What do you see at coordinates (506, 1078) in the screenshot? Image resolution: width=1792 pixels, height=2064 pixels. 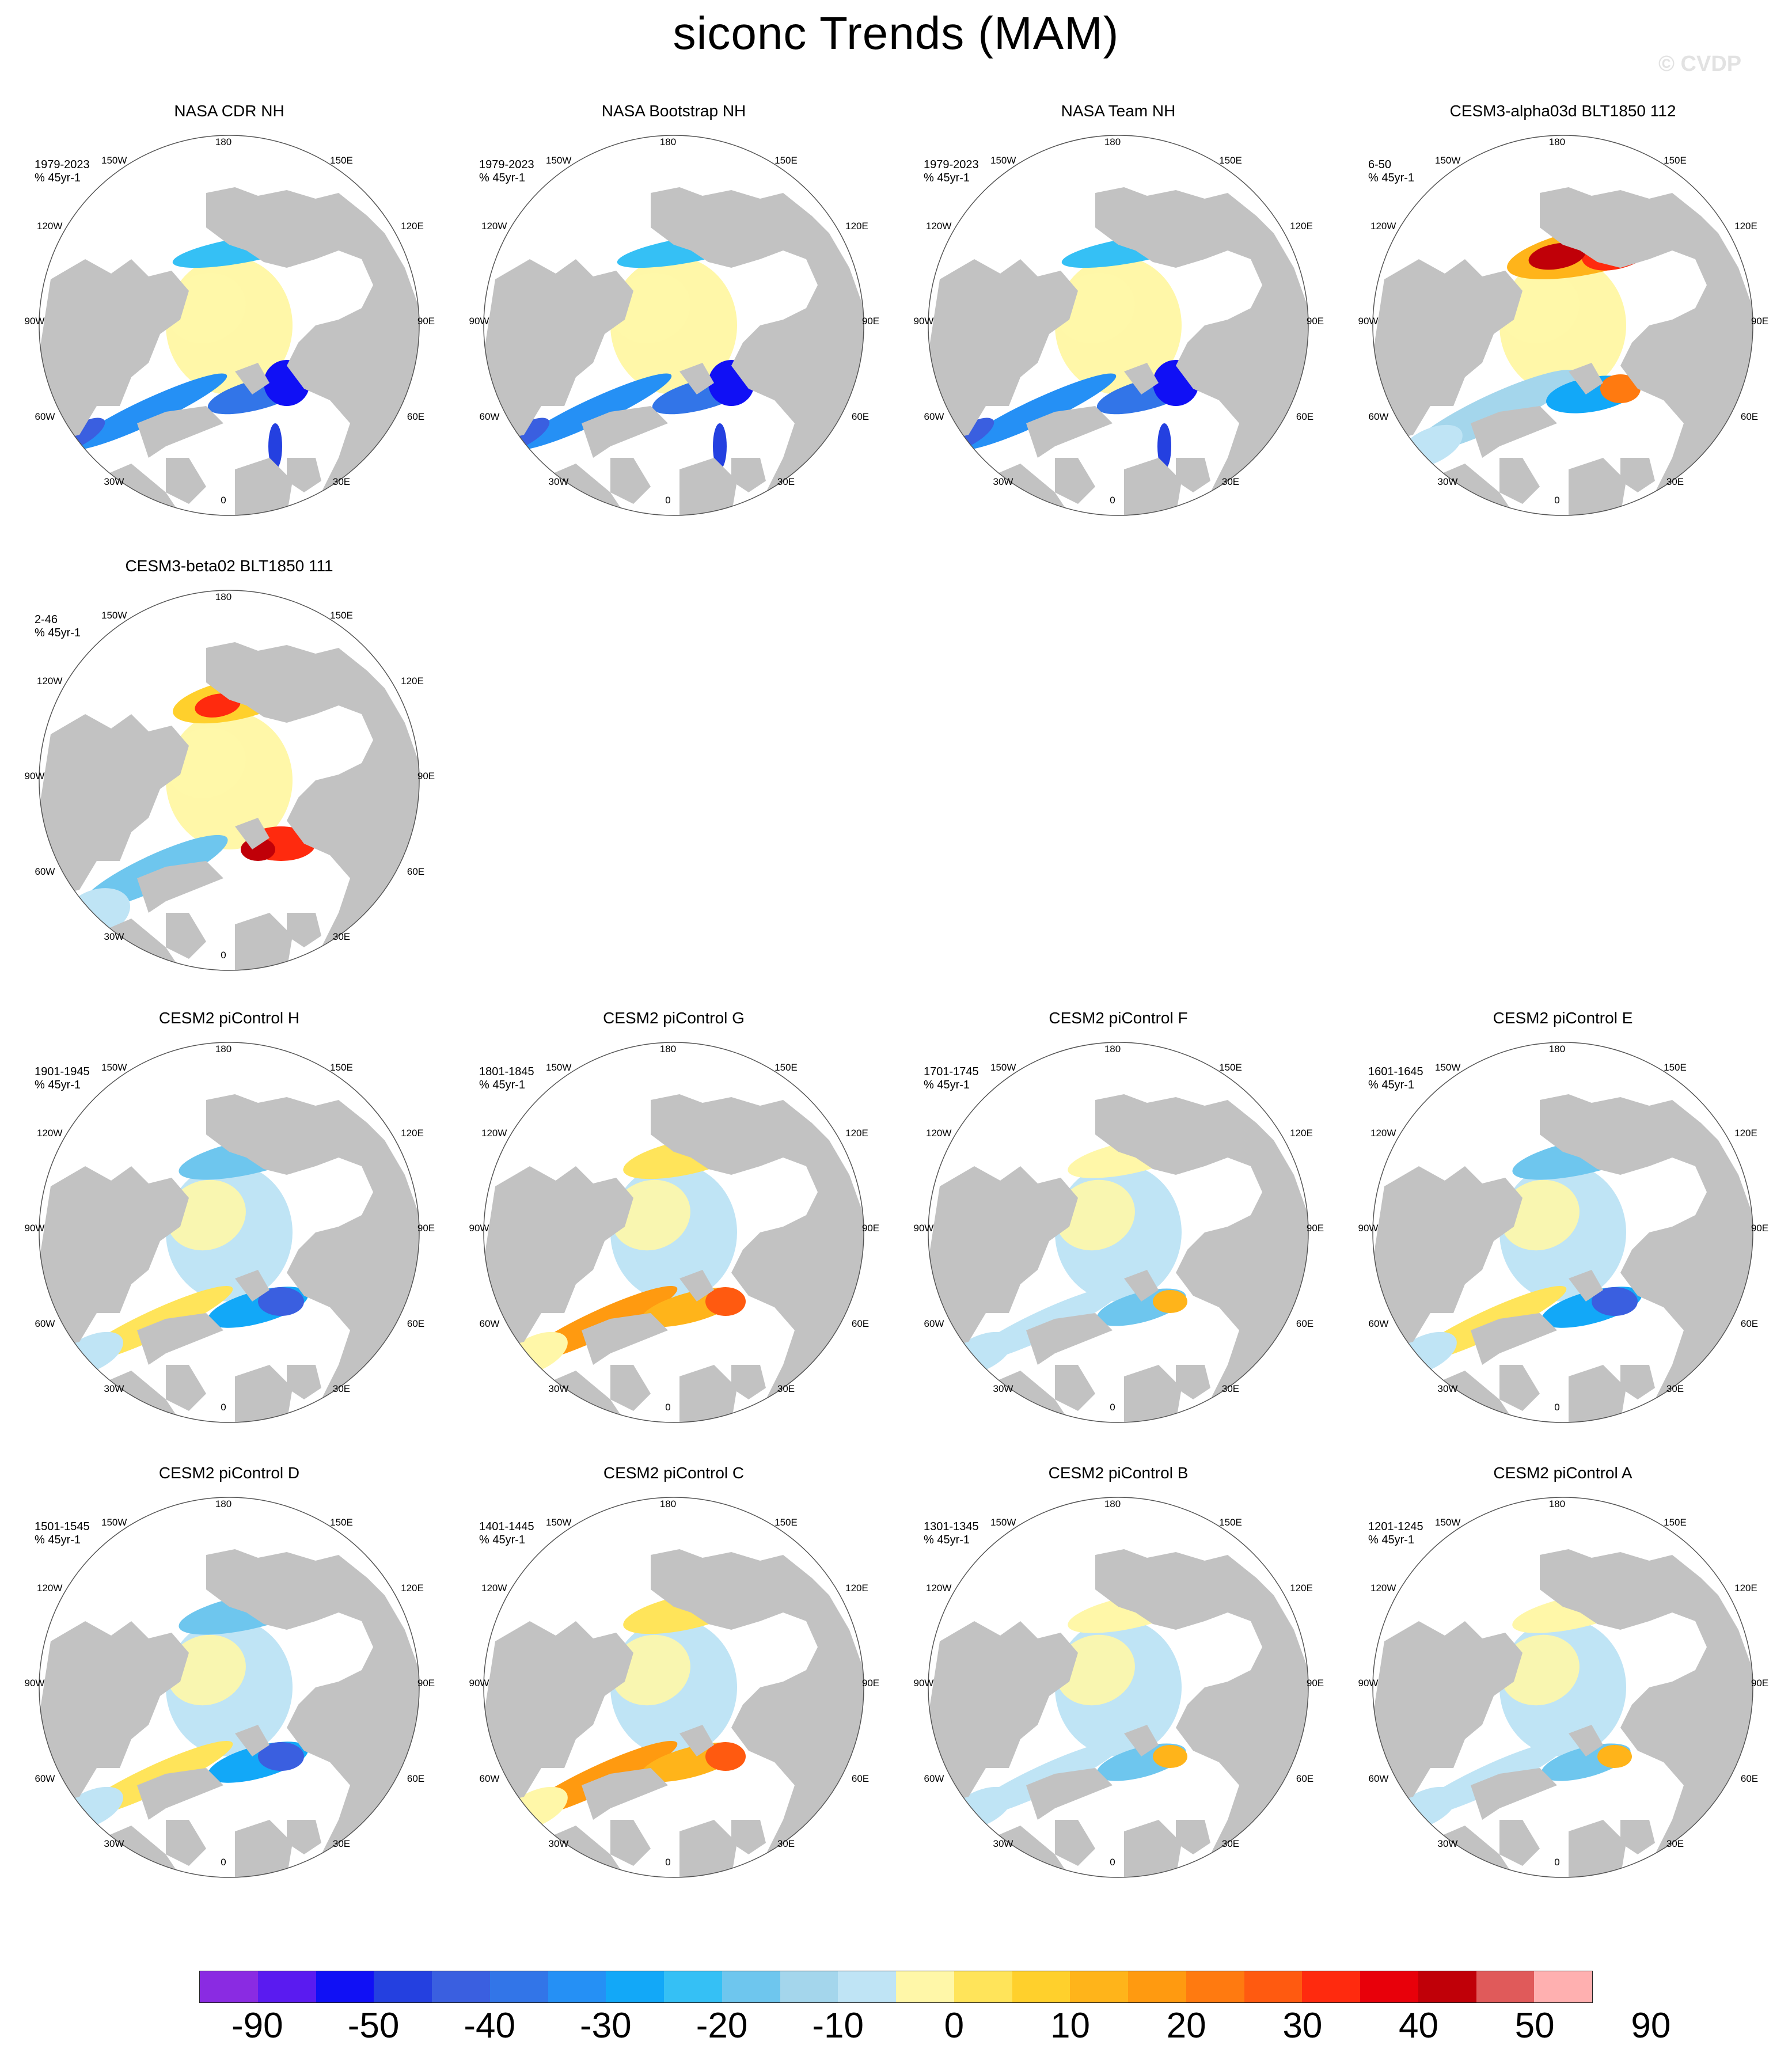 I see `panel-period: 1801-1845% 45yr-1` at bounding box center [506, 1078].